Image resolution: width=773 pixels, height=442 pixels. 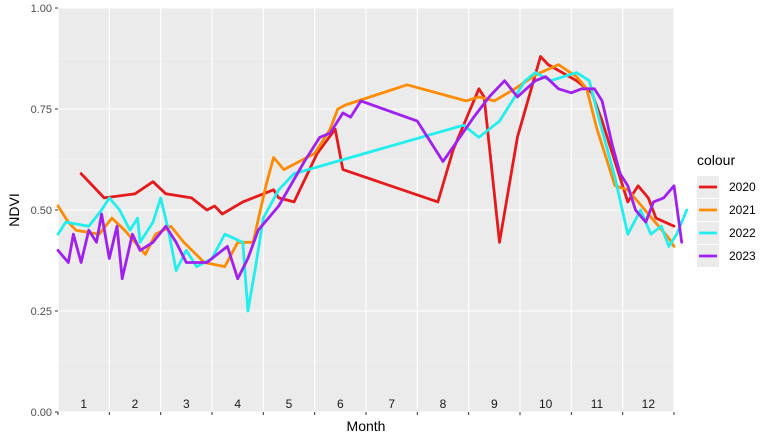 What do you see at coordinates (41, 312) in the screenshot?
I see `y-tick-label: 0.25` at bounding box center [41, 312].